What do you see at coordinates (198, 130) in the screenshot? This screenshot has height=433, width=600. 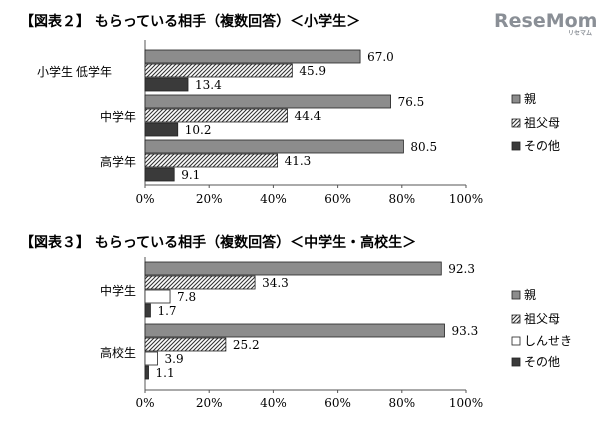 I see `data-label: 10.2` at bounding box center [198, 130].